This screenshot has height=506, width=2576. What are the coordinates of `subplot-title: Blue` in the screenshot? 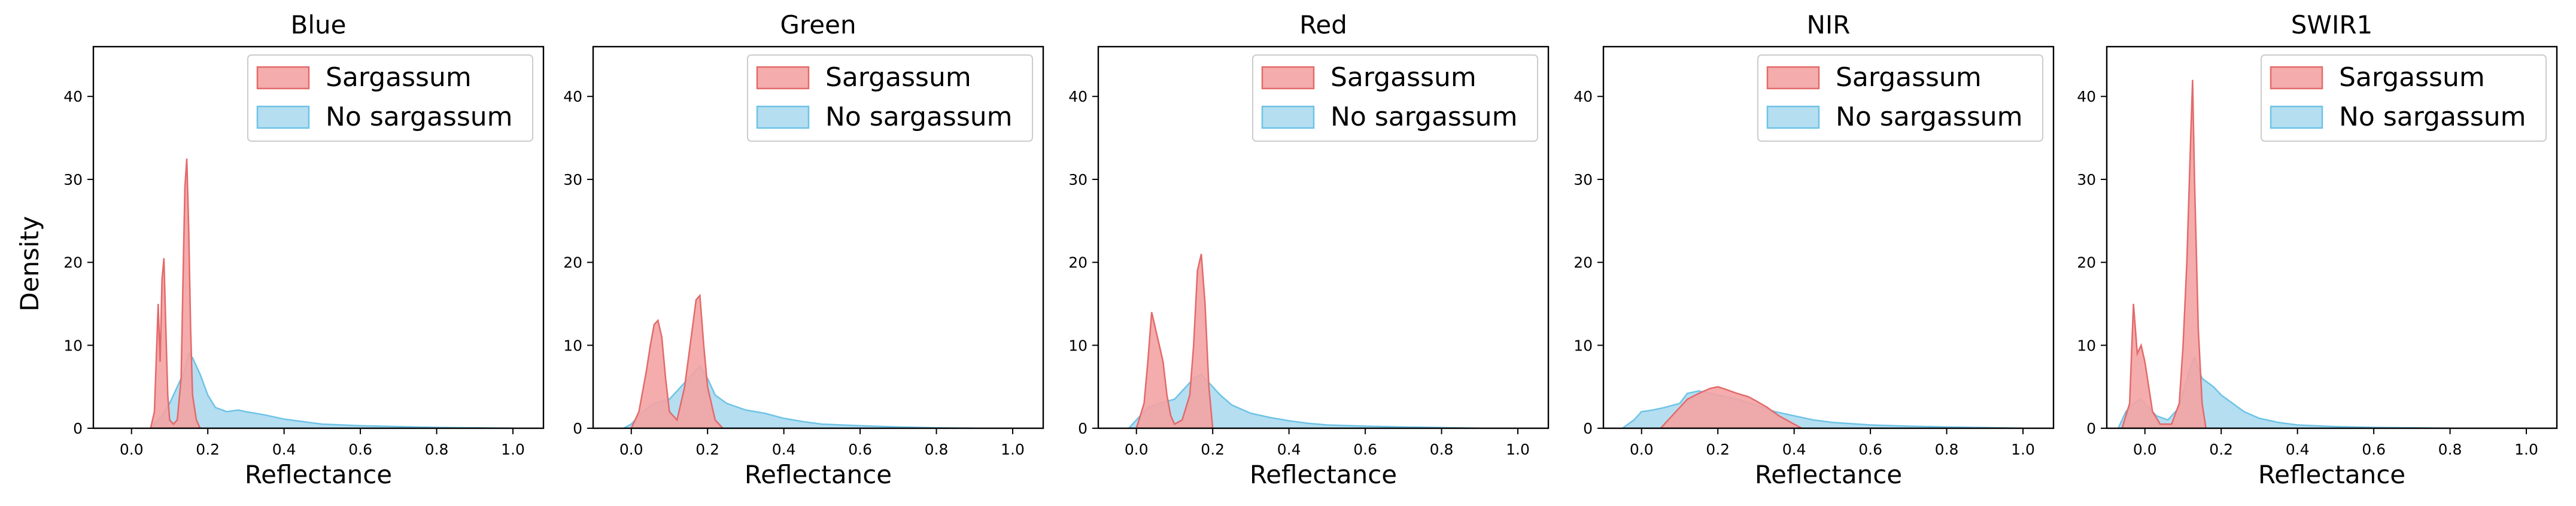 It's located at (319, 24).